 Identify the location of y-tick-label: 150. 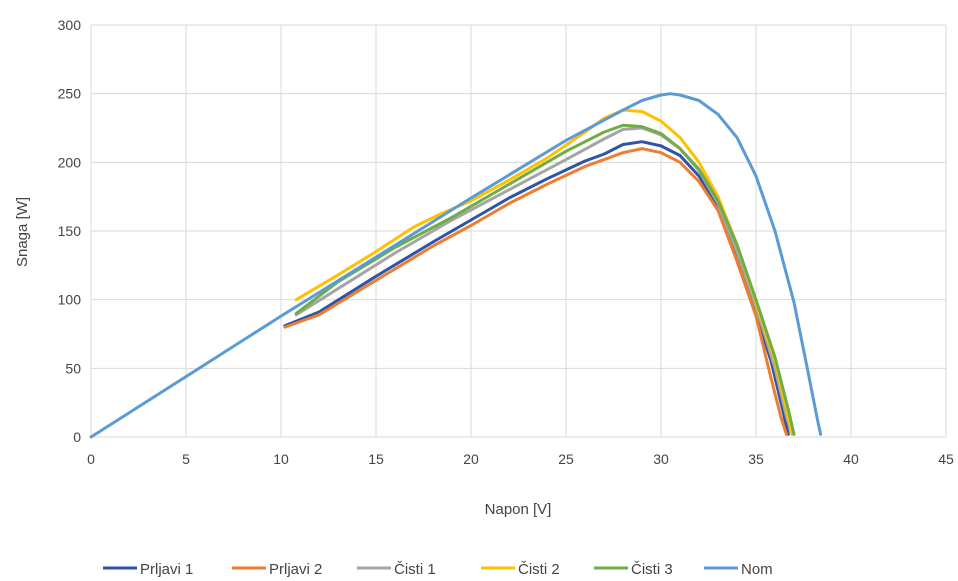
(70, 231).